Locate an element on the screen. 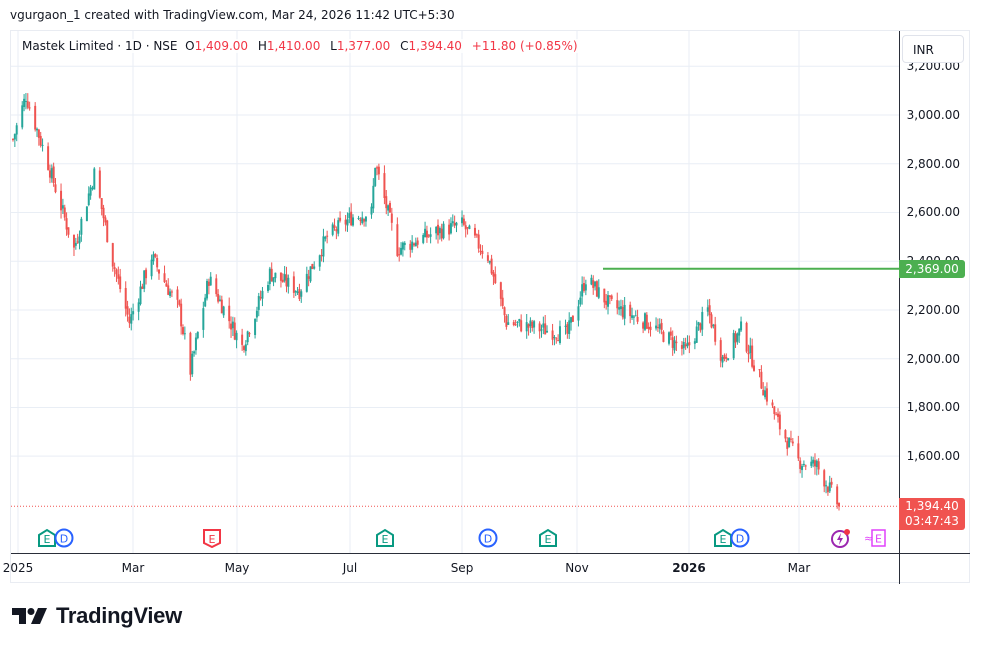  tradingview-logo: TradingView is located at coordinates (97, 616).